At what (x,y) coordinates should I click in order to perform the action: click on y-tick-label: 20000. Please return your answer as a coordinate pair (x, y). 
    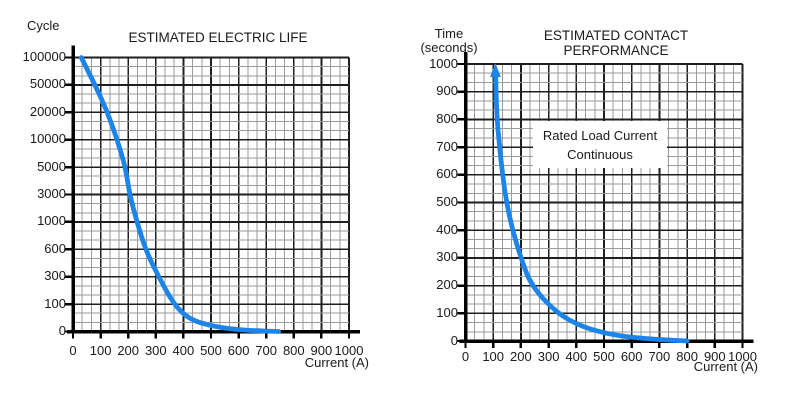
    Looking at the image, I should click on (47, 111).